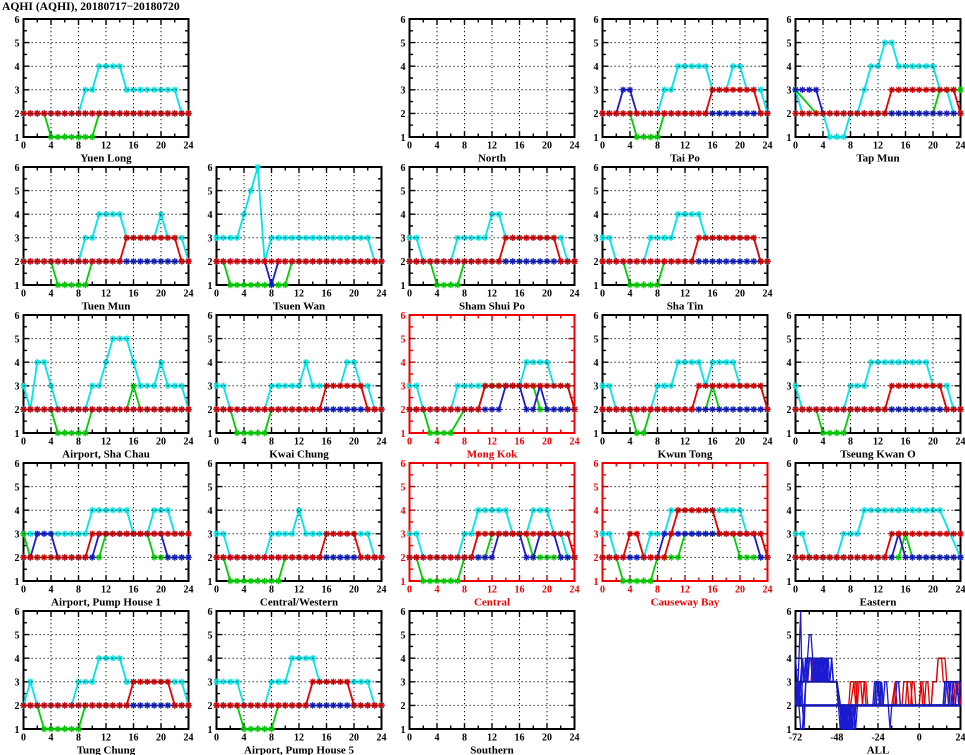 The image size is (965, 755). Describe the element at coordinates (299, 750) in the screenshot. I see `svg-text: Airport, Pump House 5` at that location.